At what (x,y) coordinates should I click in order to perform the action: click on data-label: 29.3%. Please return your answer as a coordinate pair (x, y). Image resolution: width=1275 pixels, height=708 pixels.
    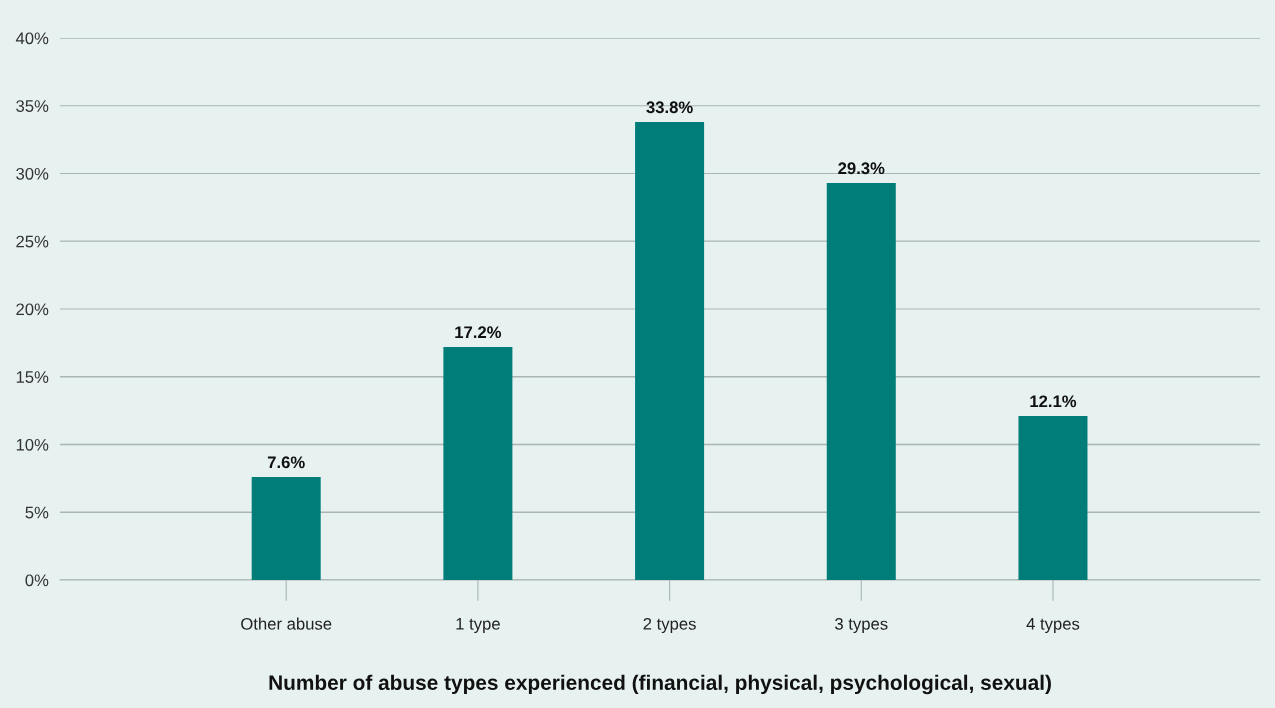
    Looking at the image, I should click on (861, 168).